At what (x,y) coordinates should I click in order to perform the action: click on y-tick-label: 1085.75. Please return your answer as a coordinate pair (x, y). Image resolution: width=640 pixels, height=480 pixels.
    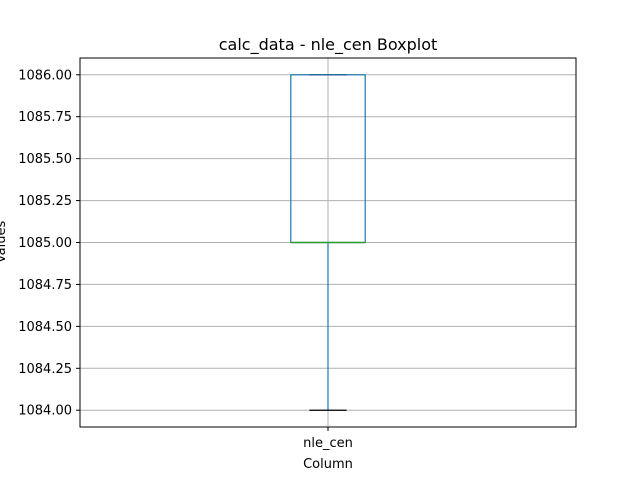
    Looking at the image, I should click on (45, 117).